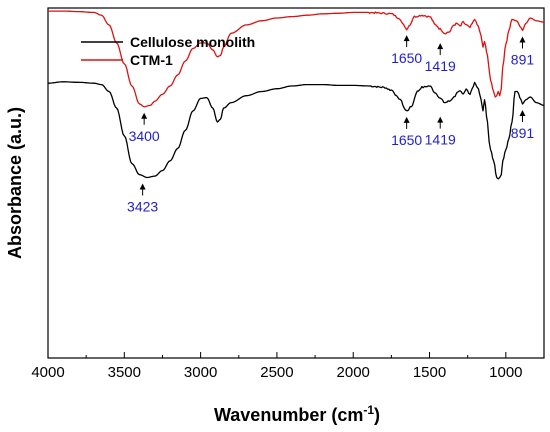 This screenshot has height=432, width=550. Describe the element at coordinates (142, 206) in the screenshot. I see `peak-label: 3423` at that location.